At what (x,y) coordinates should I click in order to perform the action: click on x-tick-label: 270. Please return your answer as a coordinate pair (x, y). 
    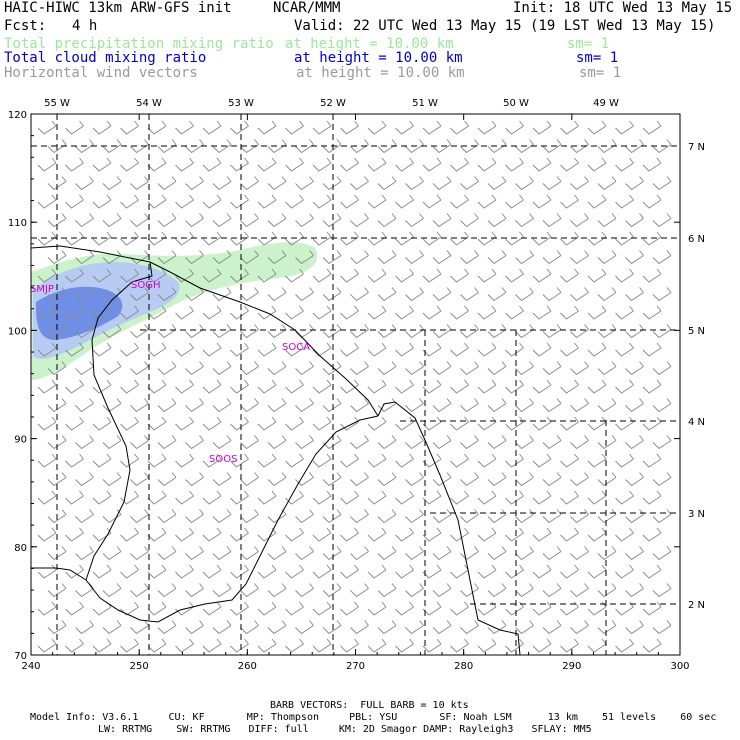
    Looking at the image, I should click on (355, 666).